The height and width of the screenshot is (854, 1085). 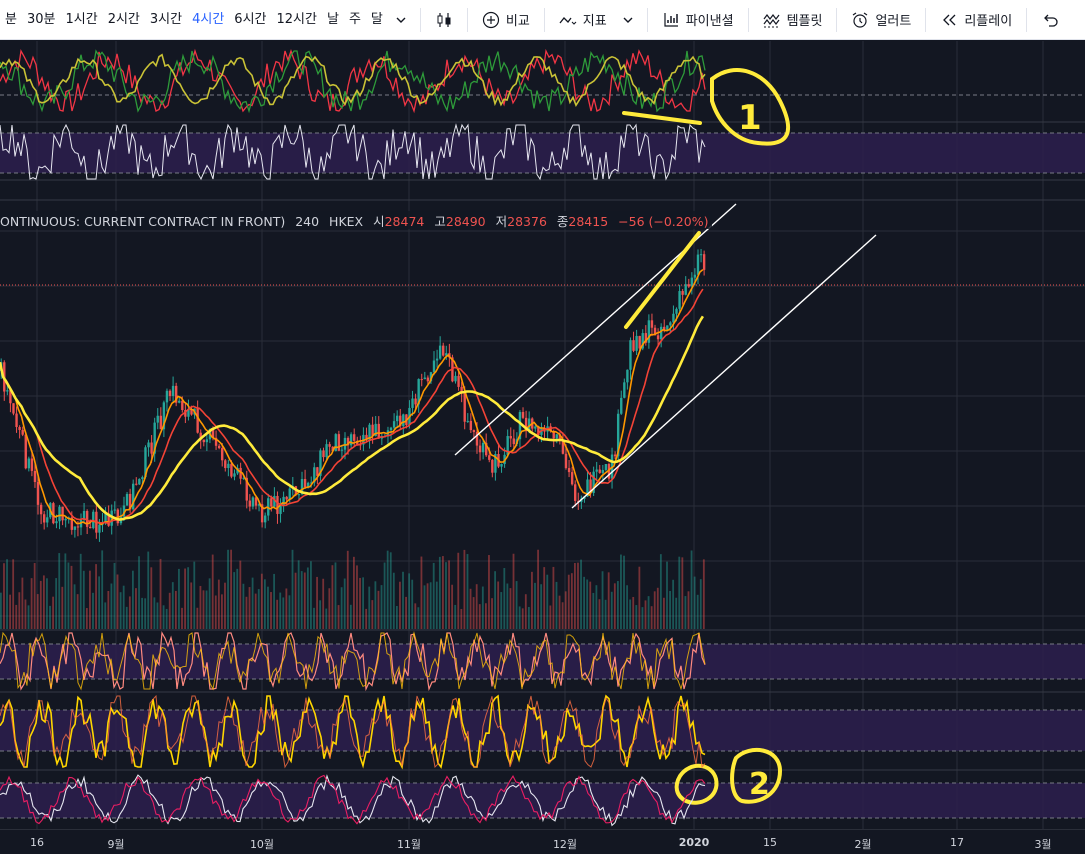 What do you see at coordinates (353, 152) in the screenshot?
I see `oscillator-line-white` at bounding box center [353, 152].